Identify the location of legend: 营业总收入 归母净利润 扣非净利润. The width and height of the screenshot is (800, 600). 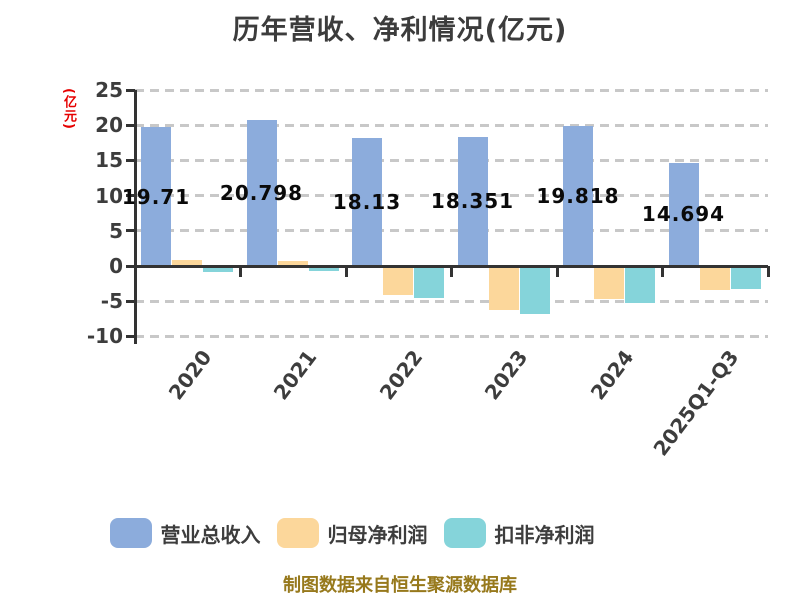
(376, 533).